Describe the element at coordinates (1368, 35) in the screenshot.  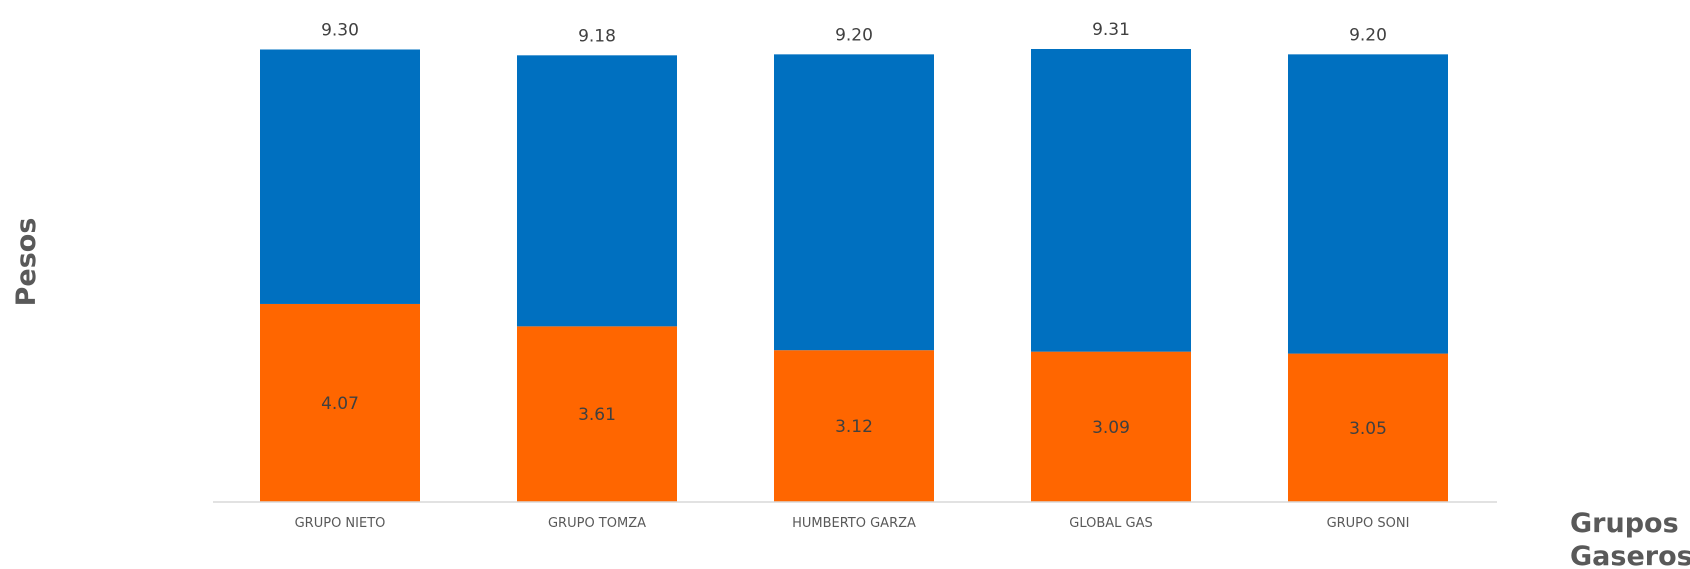
I see `data-label-total-4: 9.20` at that location.